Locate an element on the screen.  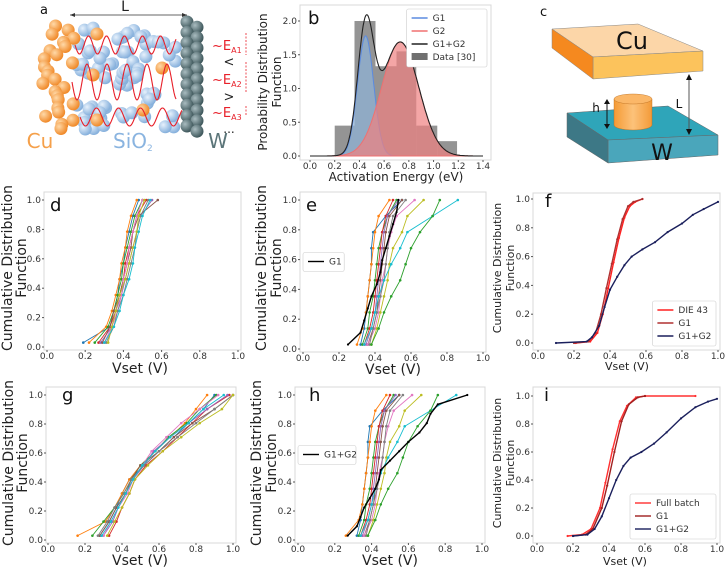
sio2-sub: 2 is located at coordinates (150, 149).